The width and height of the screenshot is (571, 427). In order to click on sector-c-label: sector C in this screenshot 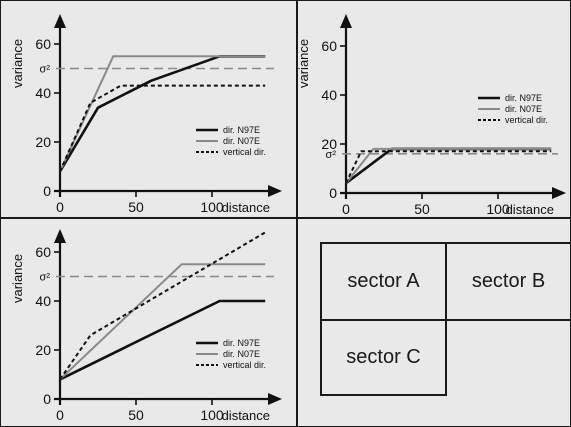, I will do `click(383, 357)`.